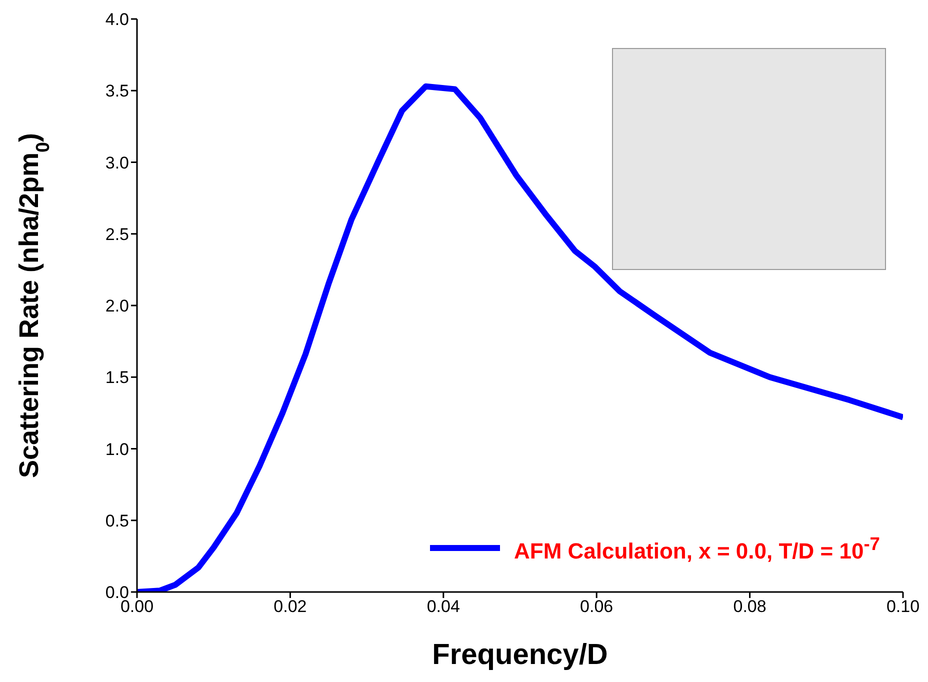  I want to click on x-tick-label: 0.04, so click(443, 606).